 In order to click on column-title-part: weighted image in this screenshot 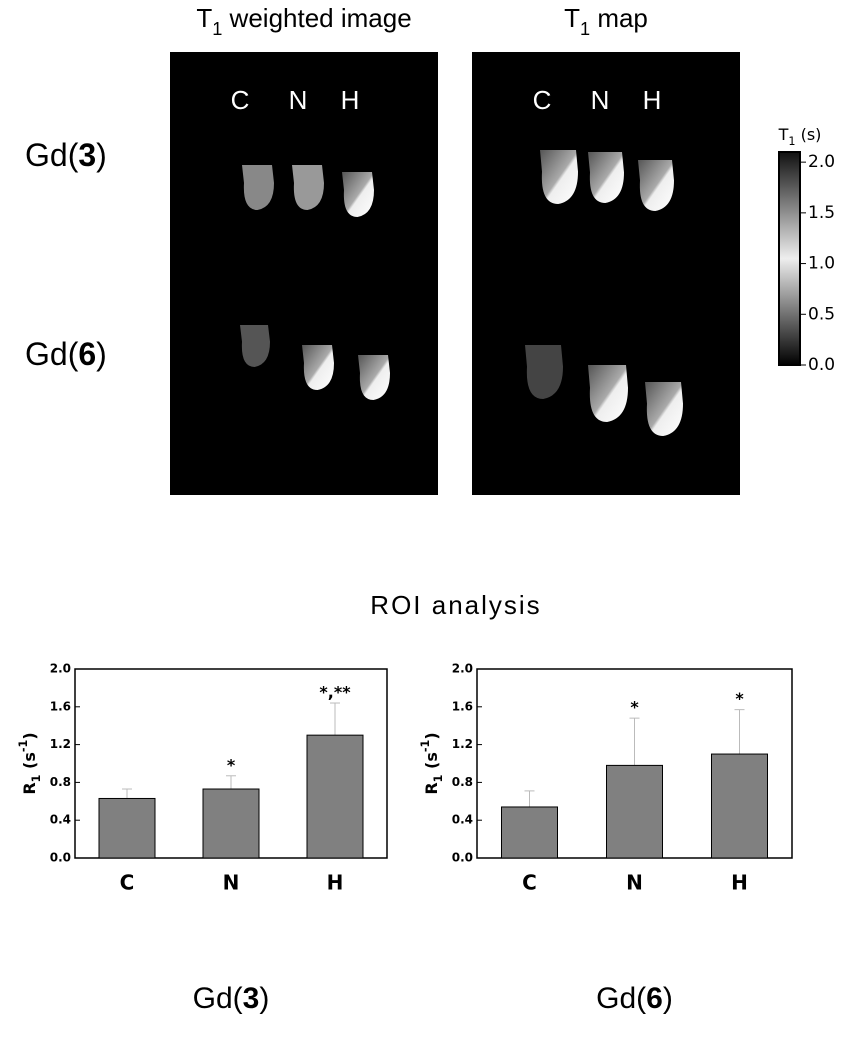, I will do `click(316, 18)`.